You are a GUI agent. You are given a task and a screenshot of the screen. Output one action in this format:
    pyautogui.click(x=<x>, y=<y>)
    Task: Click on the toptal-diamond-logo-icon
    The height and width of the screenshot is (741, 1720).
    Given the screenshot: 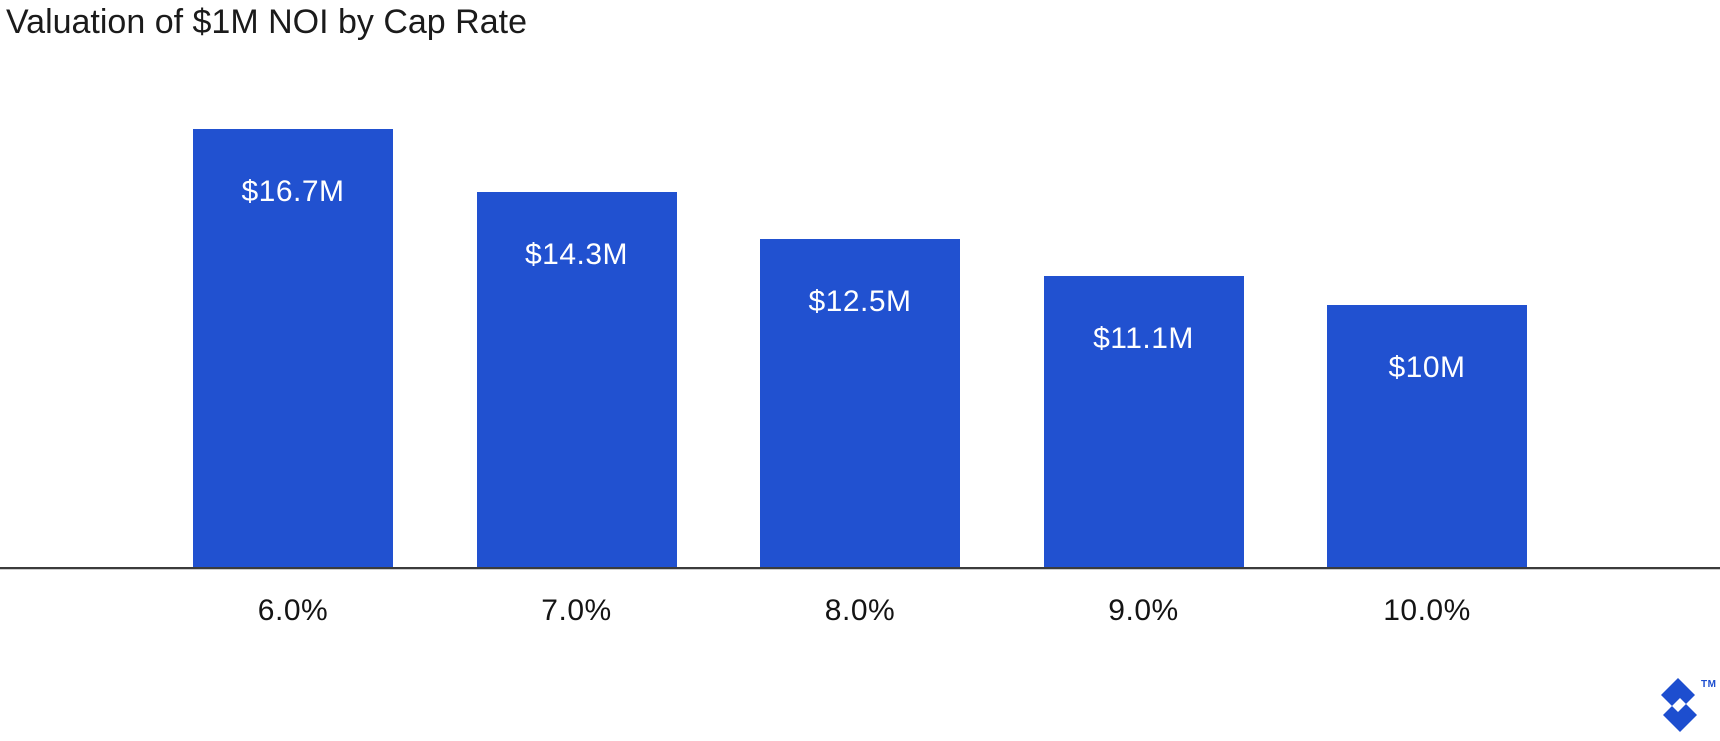 What is the action you would take?
    pyautogui.click(x=1679, y=705)
    